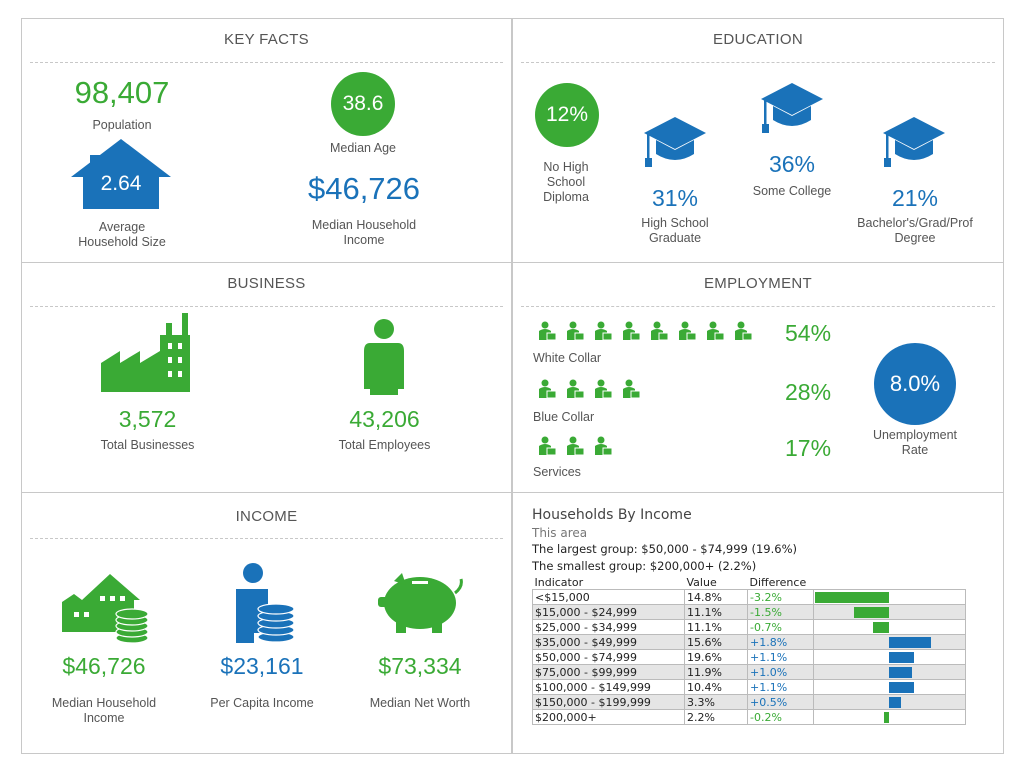  Describe the element at coordinates (608, 672) in the screenshot. I see `indicator-cell: $75,000 - $99,999` at that location.